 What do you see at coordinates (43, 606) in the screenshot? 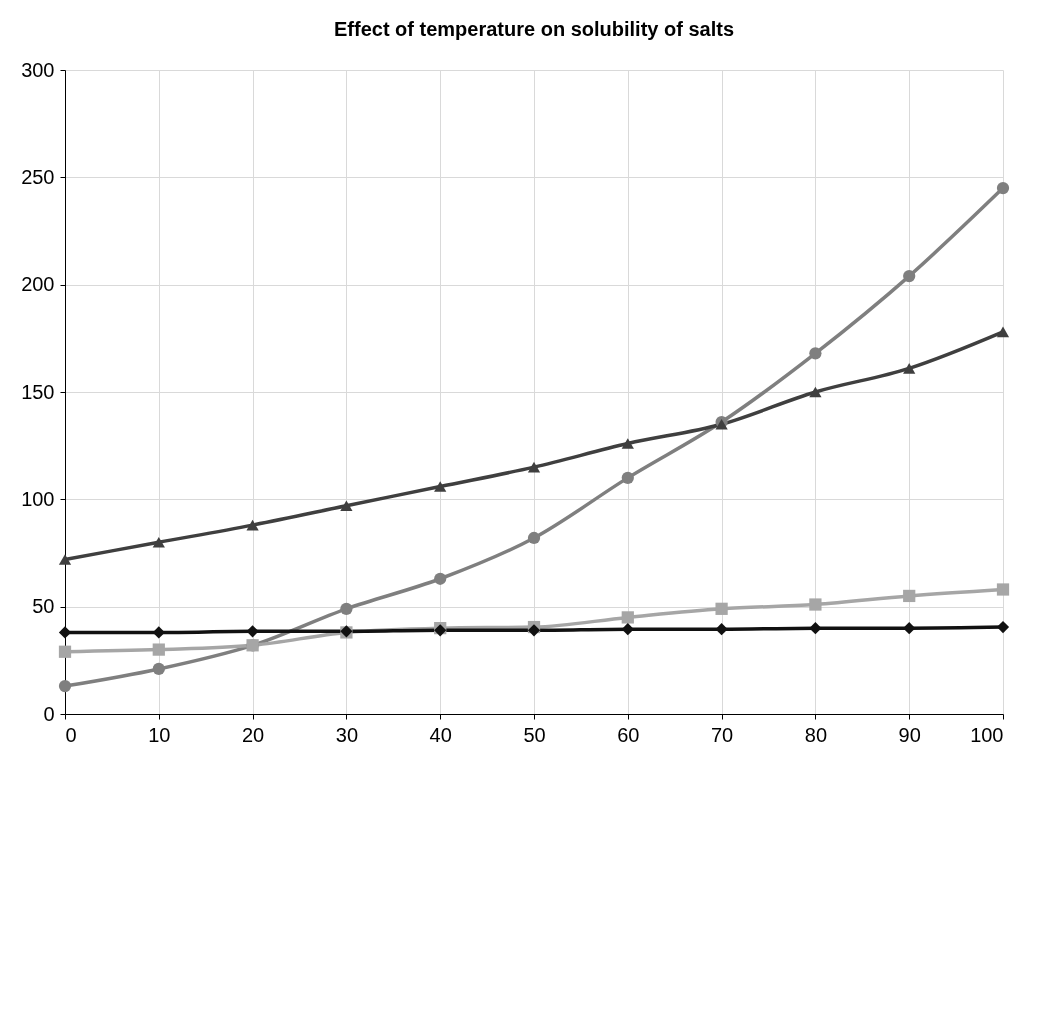
I see `y-tick-label: 50` at bounding box center [43, 606].